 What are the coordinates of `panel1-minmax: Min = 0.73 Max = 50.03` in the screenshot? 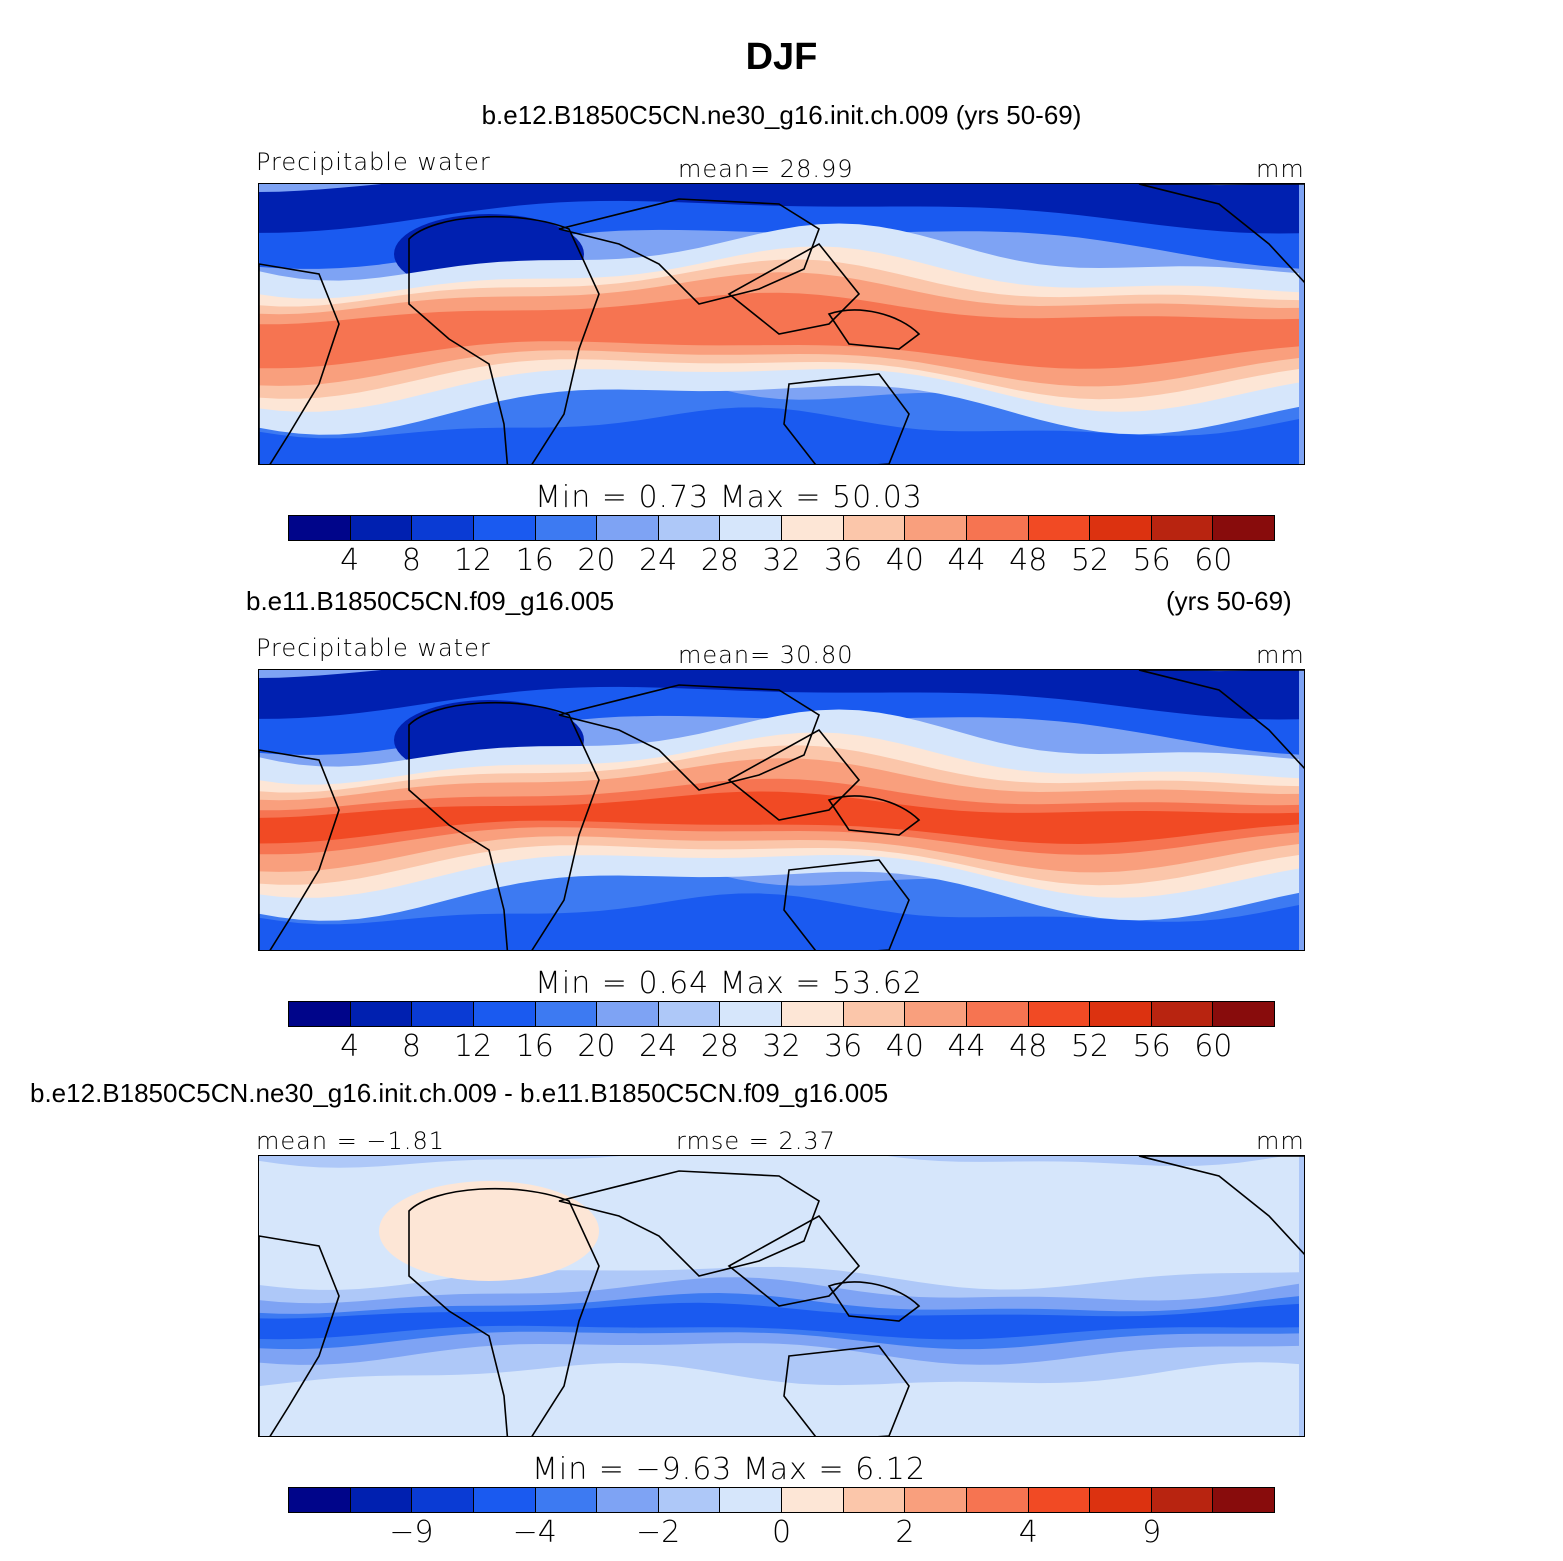 It's located at (729, 497).